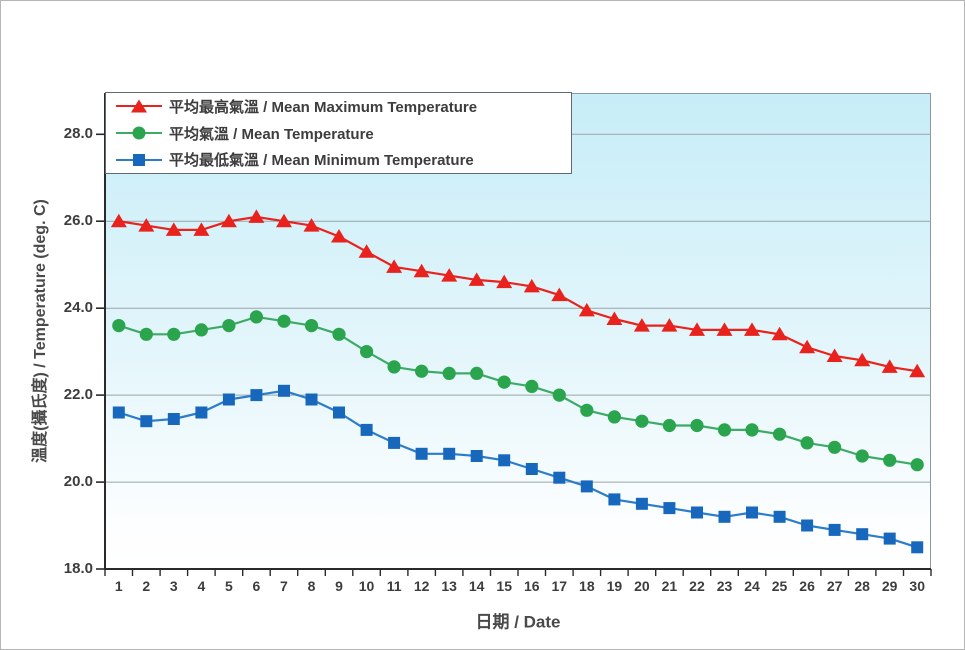 This screenshot has height=650, width=965. Describe the element at coordinates (228, 586) in the screenshot. I see `x-tick-label: 5` at that location.